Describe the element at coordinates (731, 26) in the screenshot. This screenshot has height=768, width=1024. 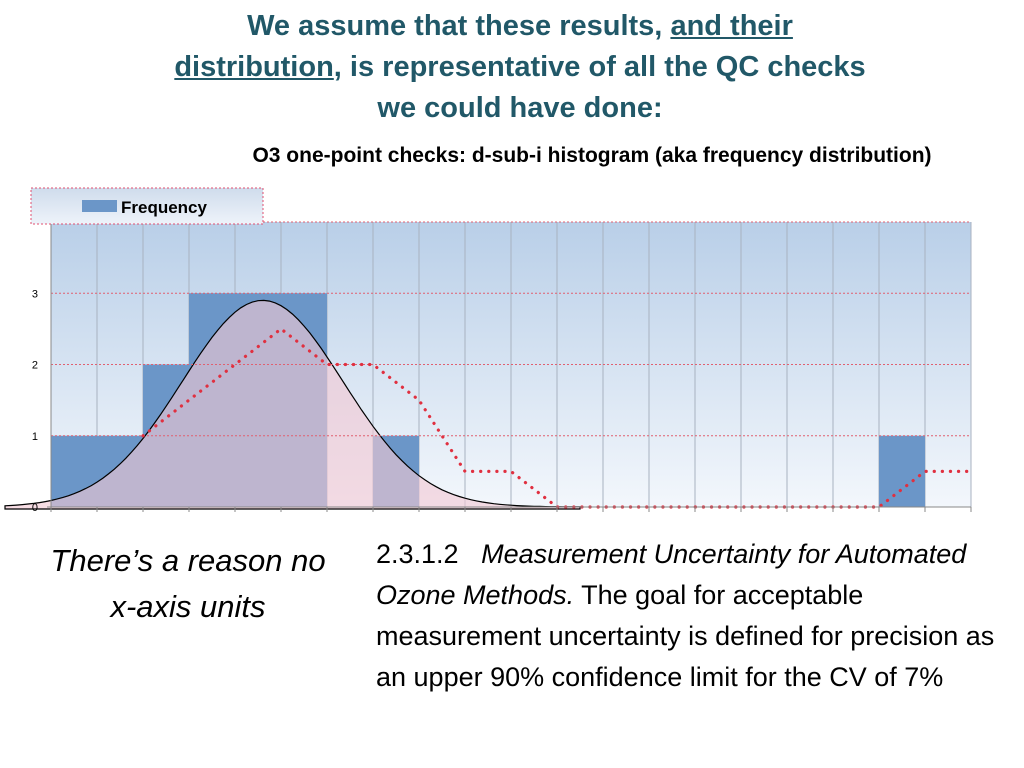
I see `title-underline-1: and their` at that location.